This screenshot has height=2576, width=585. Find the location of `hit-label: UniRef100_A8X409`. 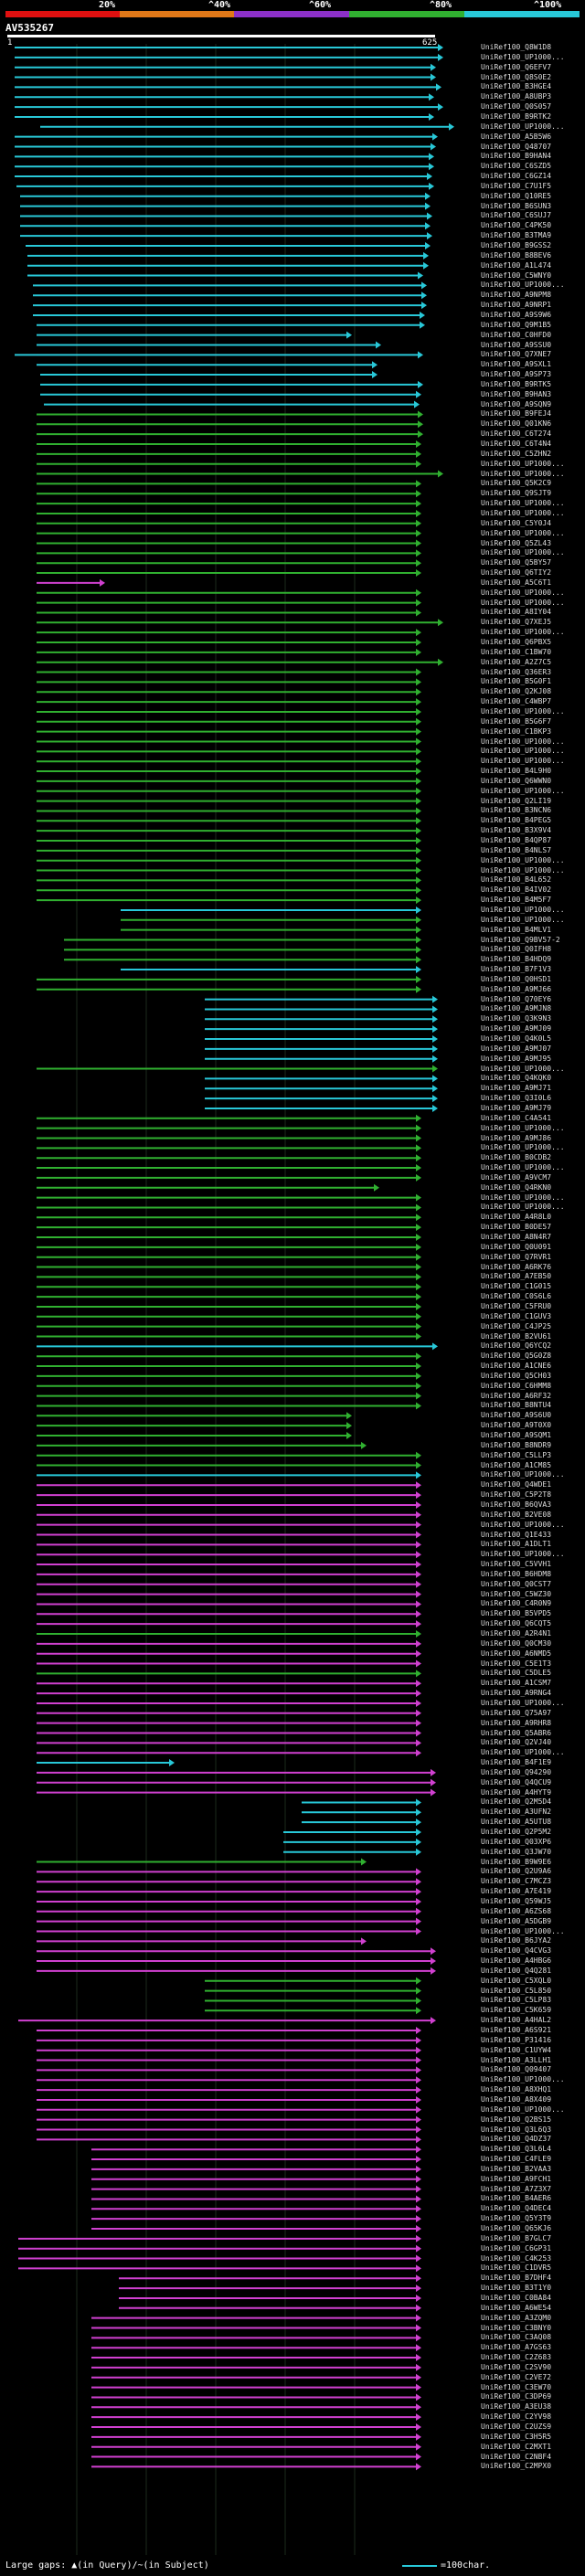

hit-label: UniRef100_A8X409 is located at coordinates (516, 2099).